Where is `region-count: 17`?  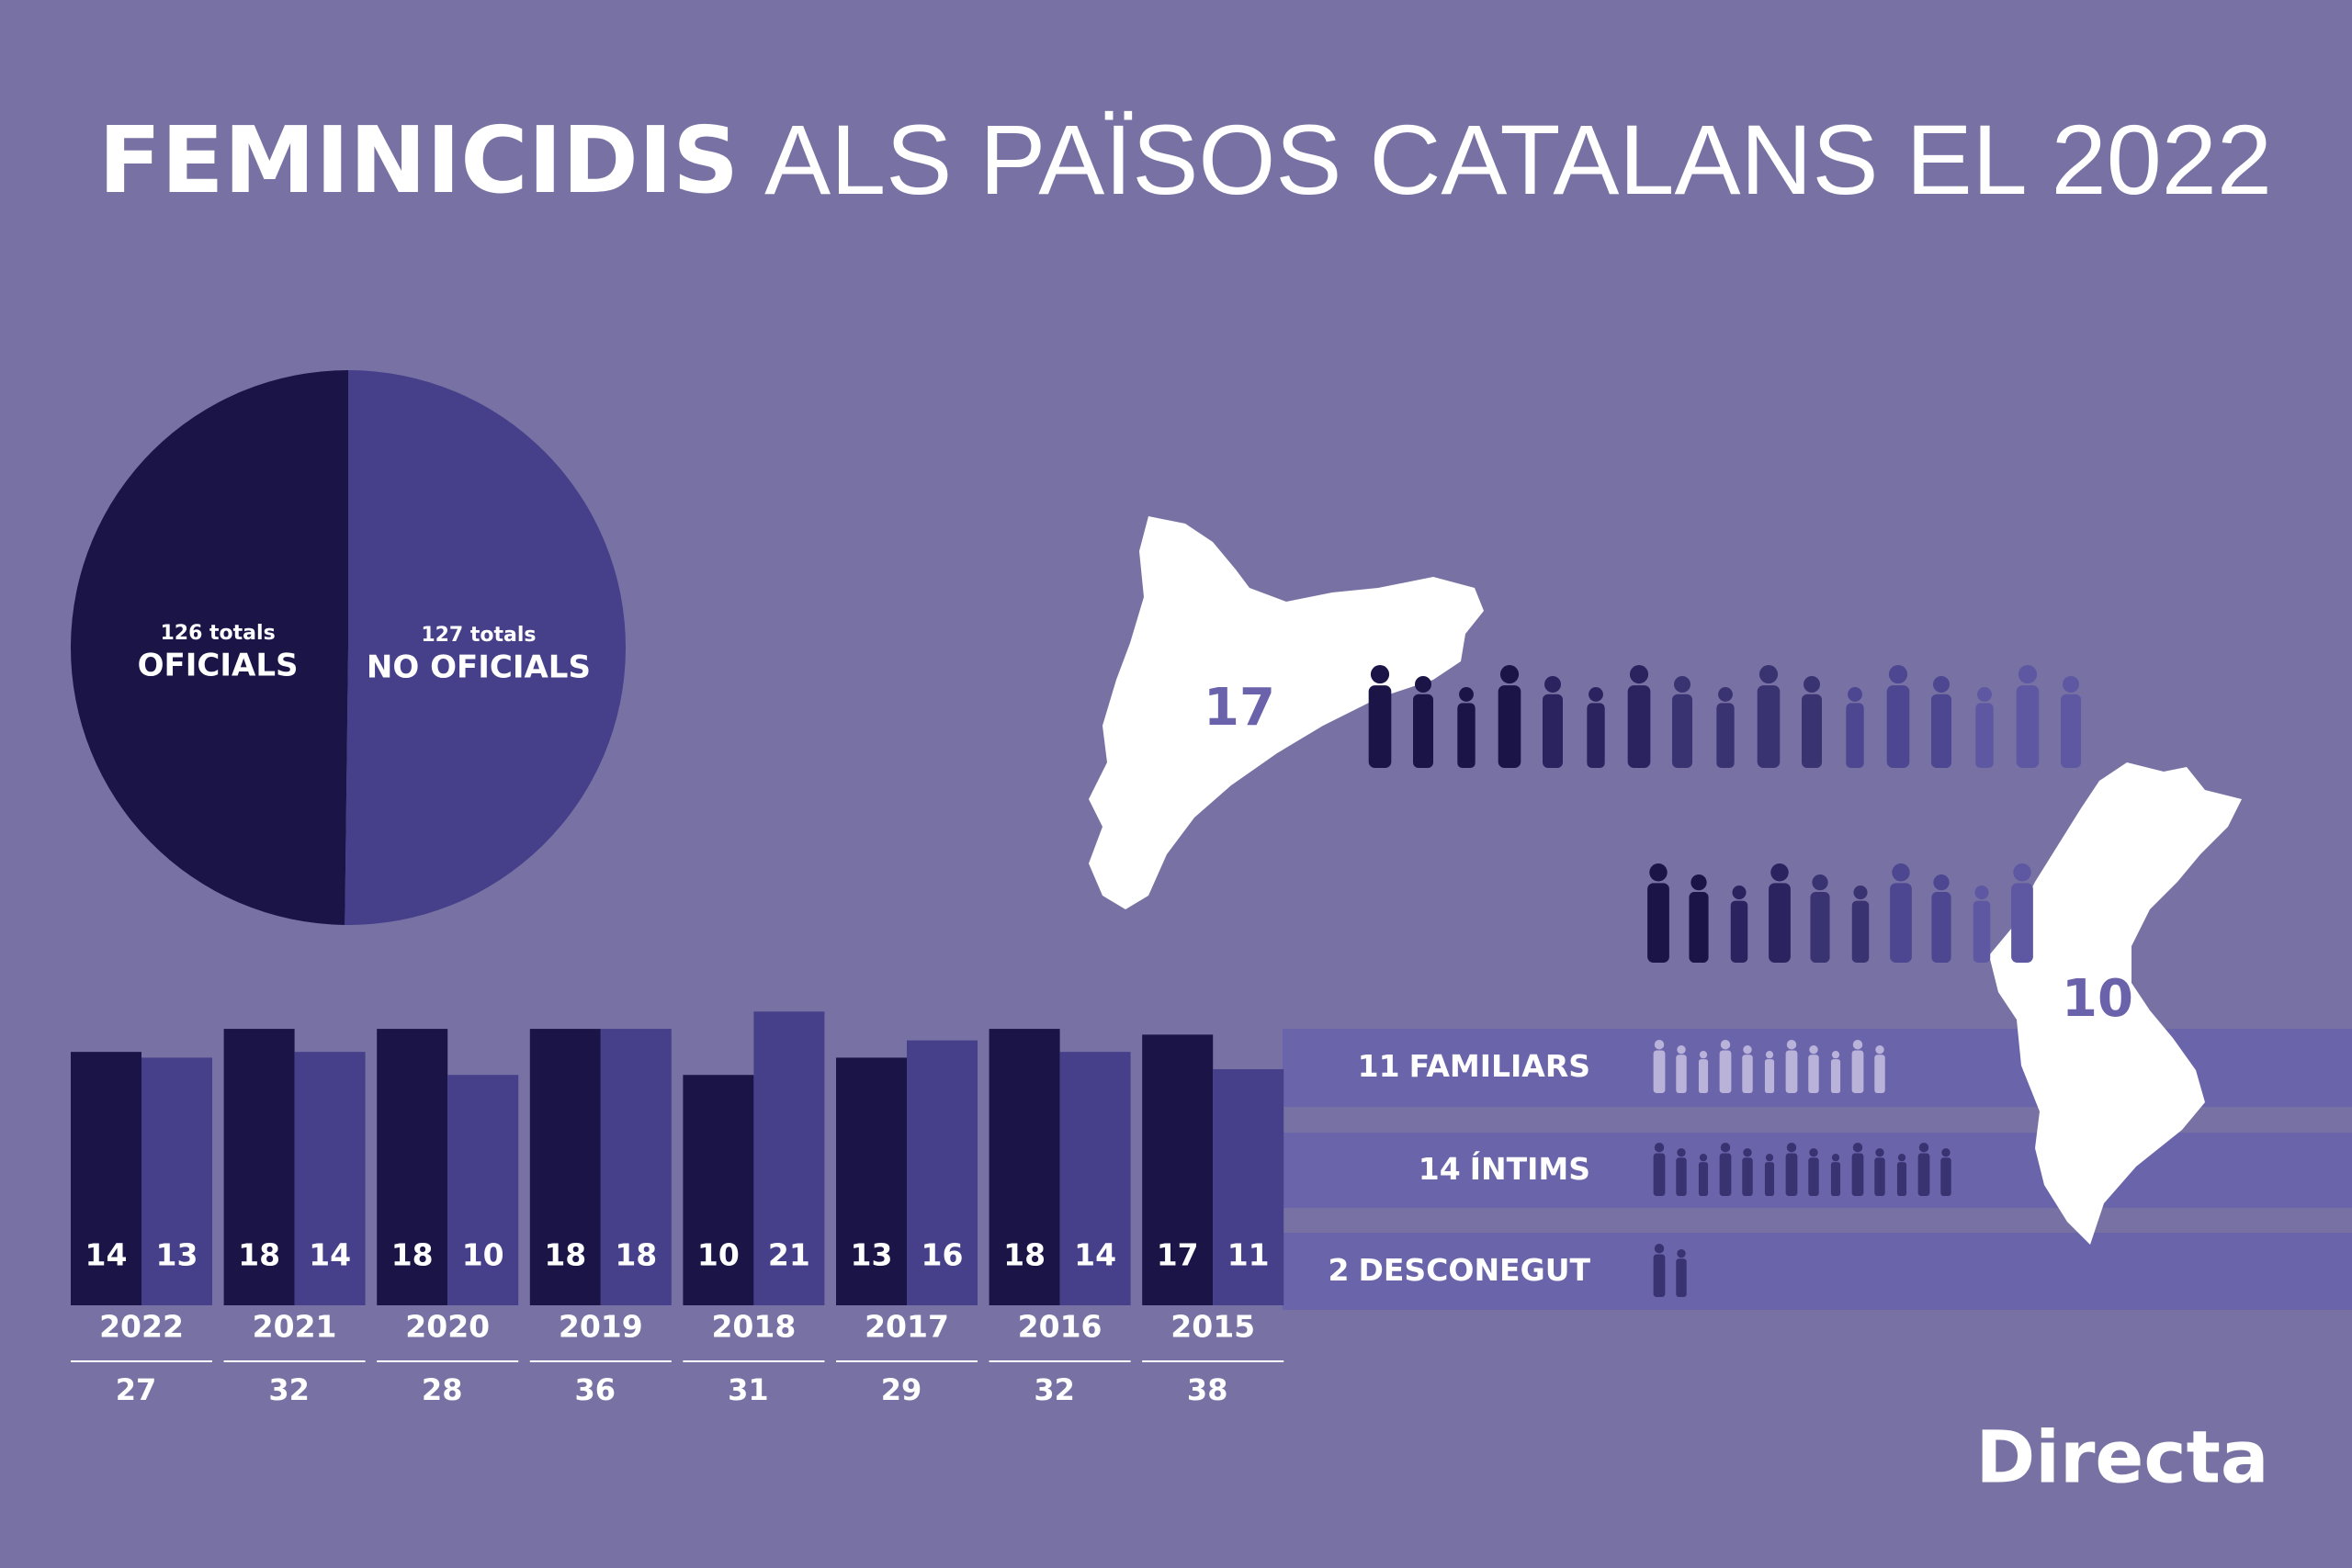 region-count: 17 is located at coordinates (1240, 708).